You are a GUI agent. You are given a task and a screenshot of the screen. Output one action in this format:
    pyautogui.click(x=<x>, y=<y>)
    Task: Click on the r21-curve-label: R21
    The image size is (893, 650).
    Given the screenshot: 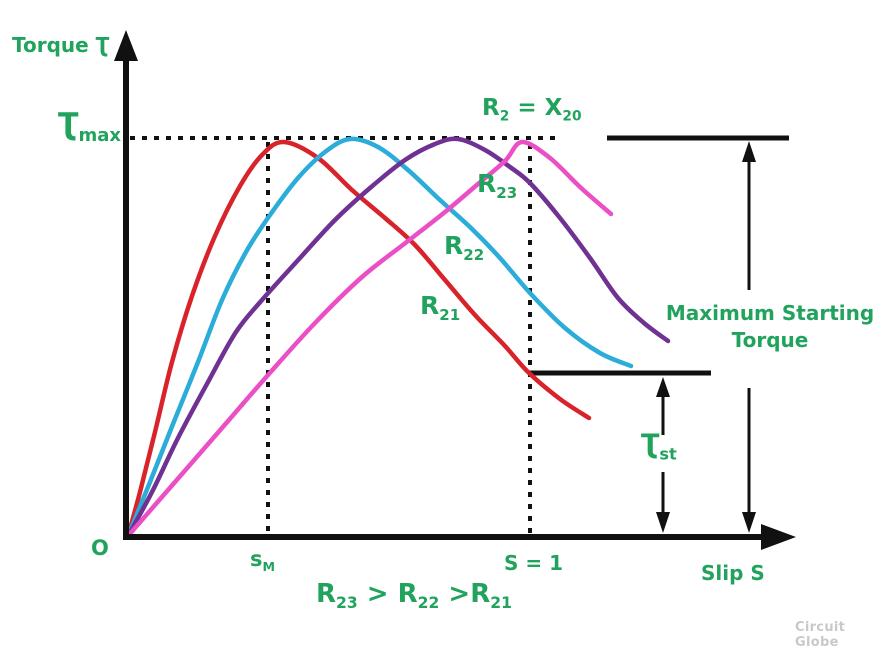 What is the action you would take?
    pyautogui.click(x=440, y=307)
    